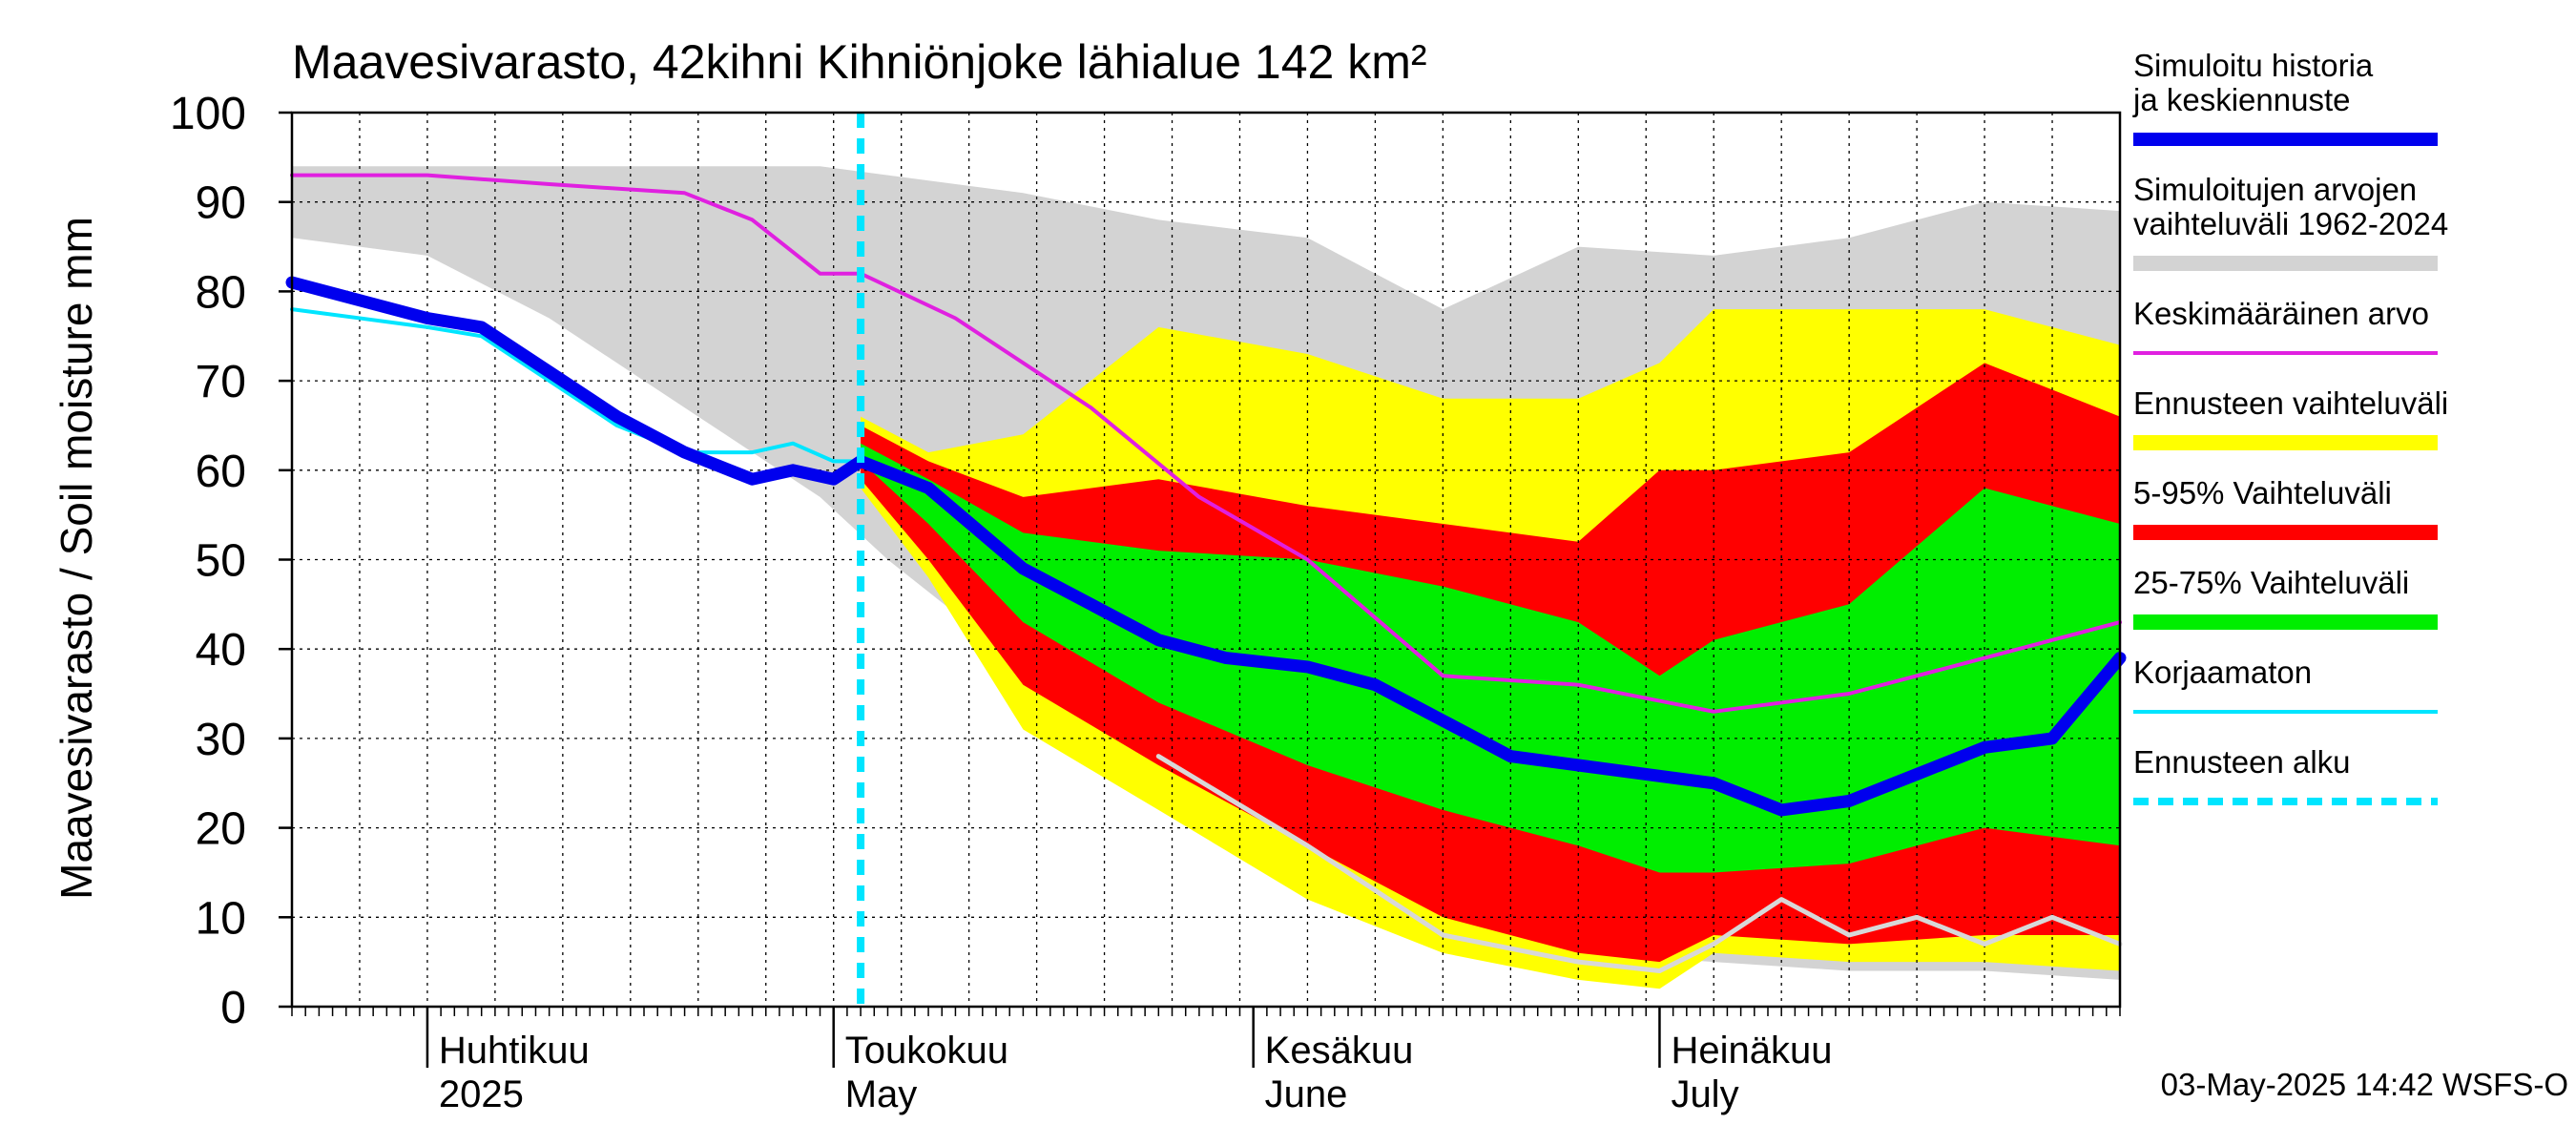  Describe the element at coordinates (2253, 66) in the screenshot. I see `legend-label: Simuloitu historia` at that location.